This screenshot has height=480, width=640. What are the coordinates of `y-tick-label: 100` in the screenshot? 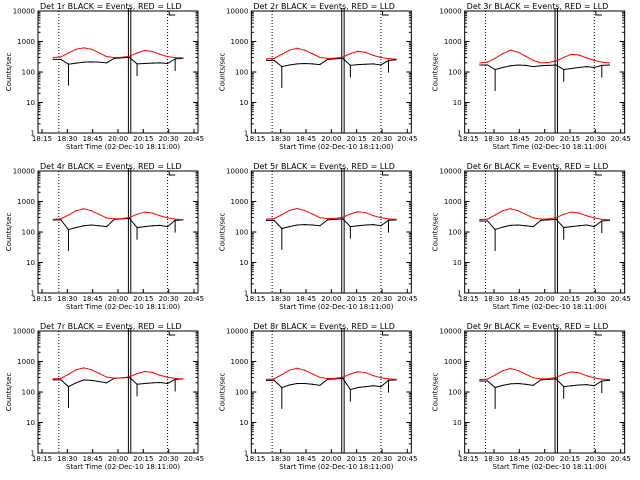 It's located at (28, 73).